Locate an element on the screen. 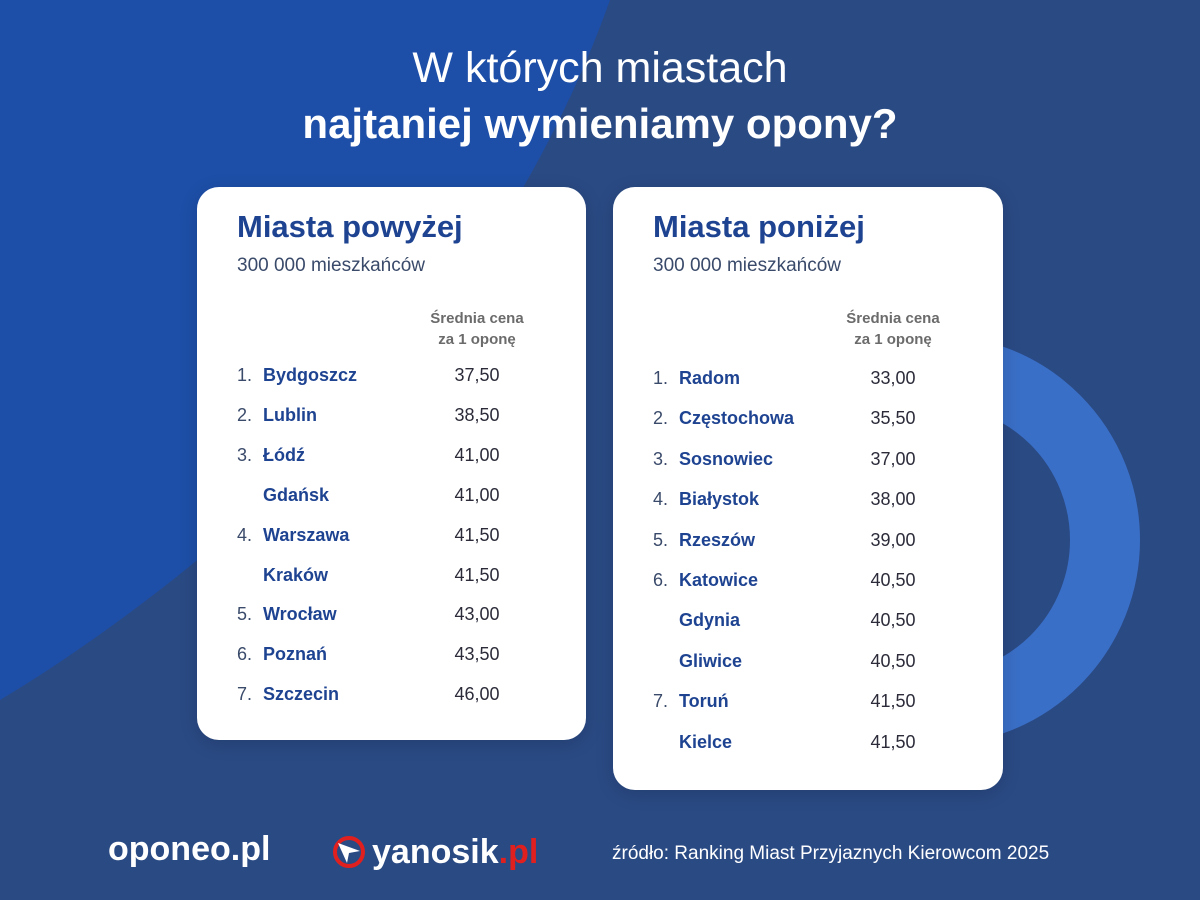  average-price: 37,00 is located at coordinates (893, 458).